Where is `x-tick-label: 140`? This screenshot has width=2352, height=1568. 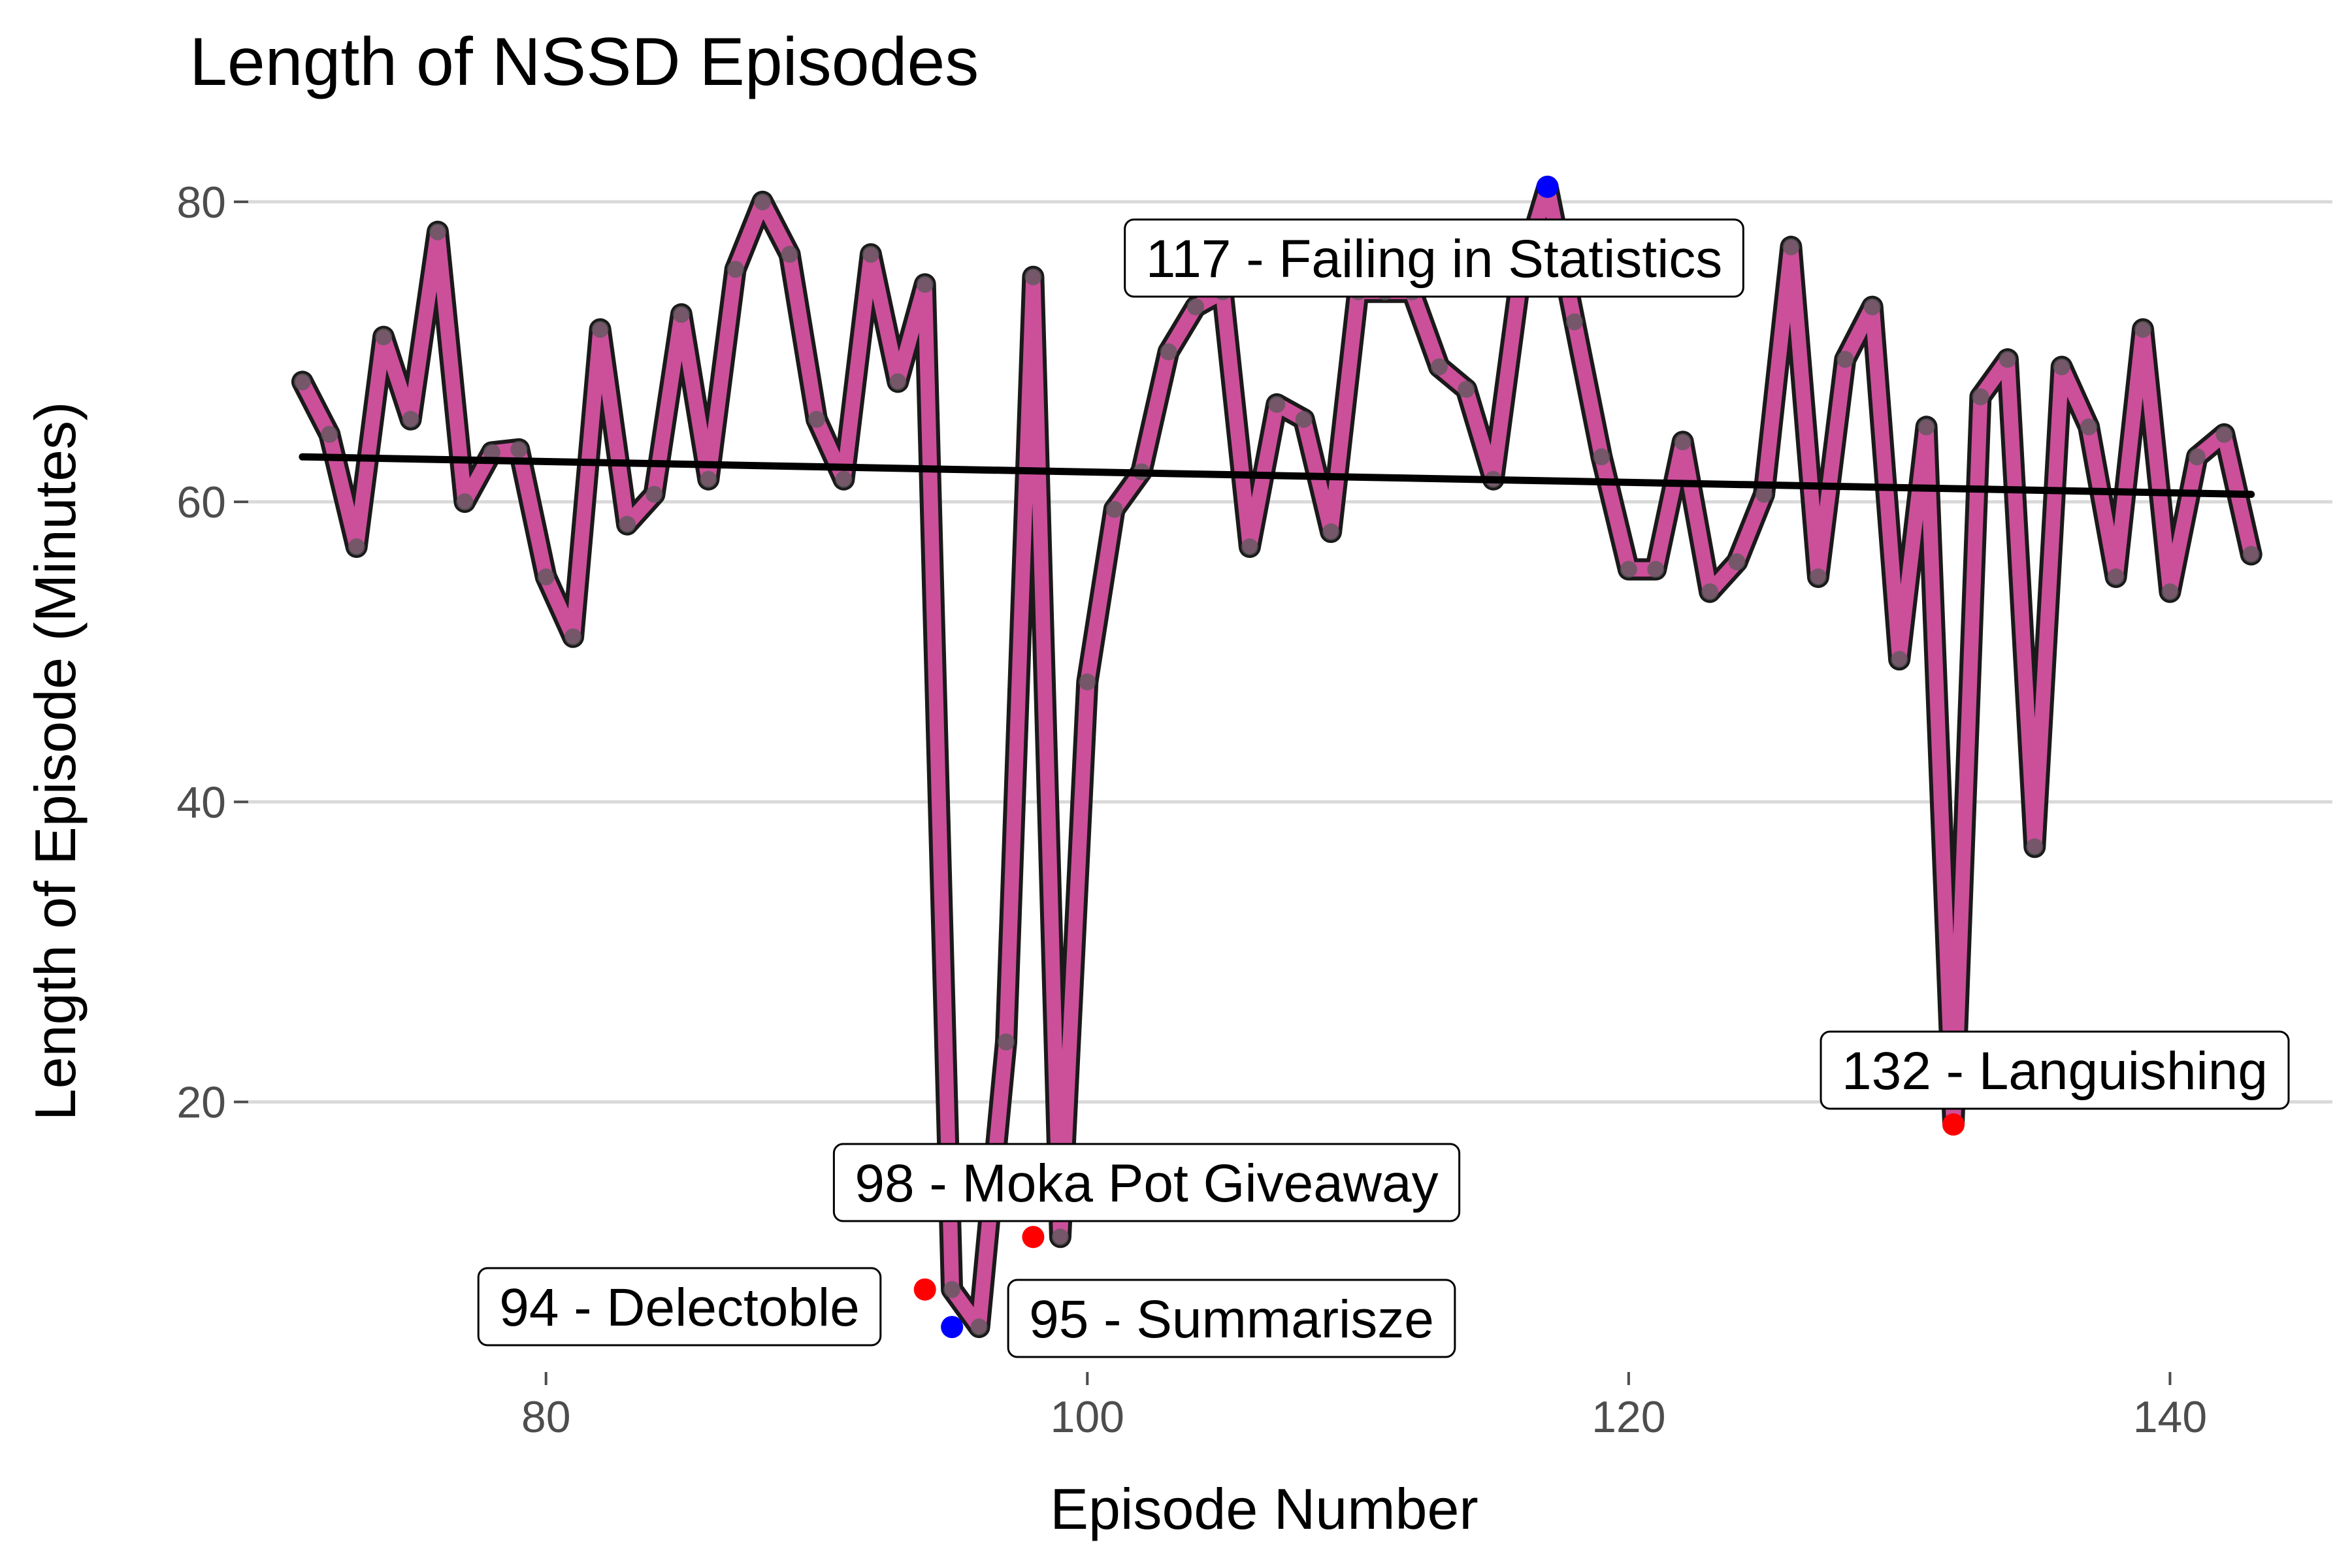 x-tick-label: 140 is located at coordinates (2170, 1417).